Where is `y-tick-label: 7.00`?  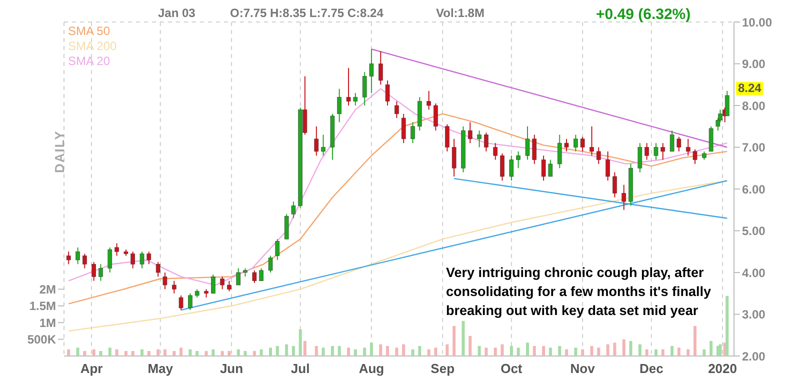 y-tick-label: 7.00 is located at coordinates (754, 147).